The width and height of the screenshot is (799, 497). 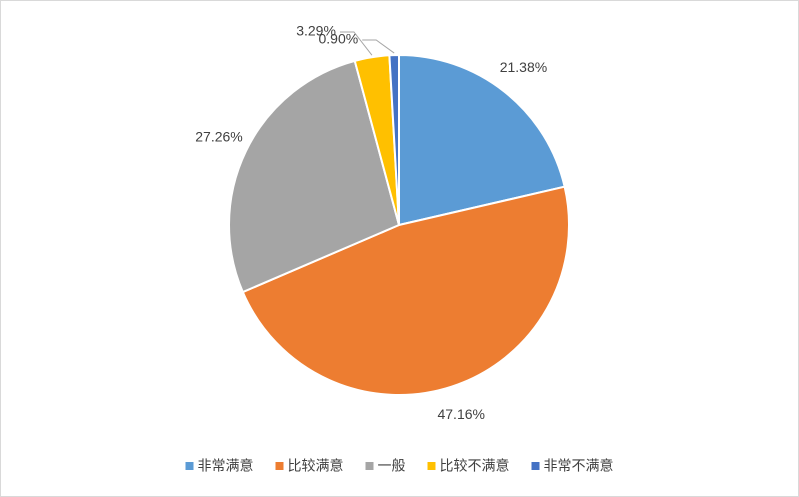 I want to click on legend-label: 非常满意, so click(x=226, y=466).